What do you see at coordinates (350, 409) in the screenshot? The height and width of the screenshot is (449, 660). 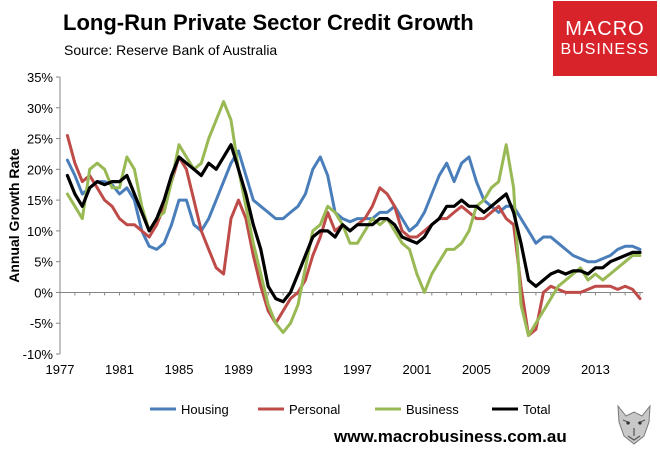 I see `chart-legend: Housing Personal Business Total` at bounding box center [350, 409].